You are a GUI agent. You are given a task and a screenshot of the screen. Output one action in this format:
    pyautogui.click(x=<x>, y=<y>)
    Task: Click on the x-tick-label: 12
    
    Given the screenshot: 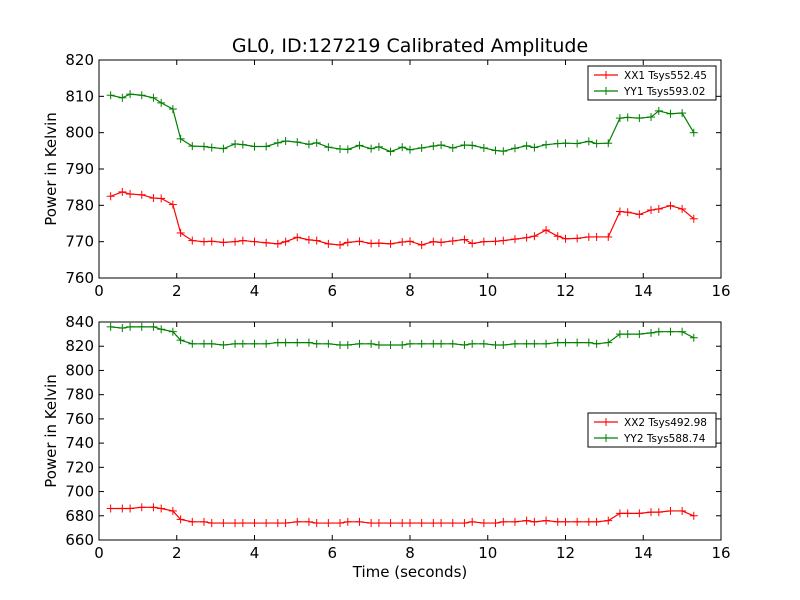 What is the action you would take?
    pyautogui.click(x=565, y=553)
    